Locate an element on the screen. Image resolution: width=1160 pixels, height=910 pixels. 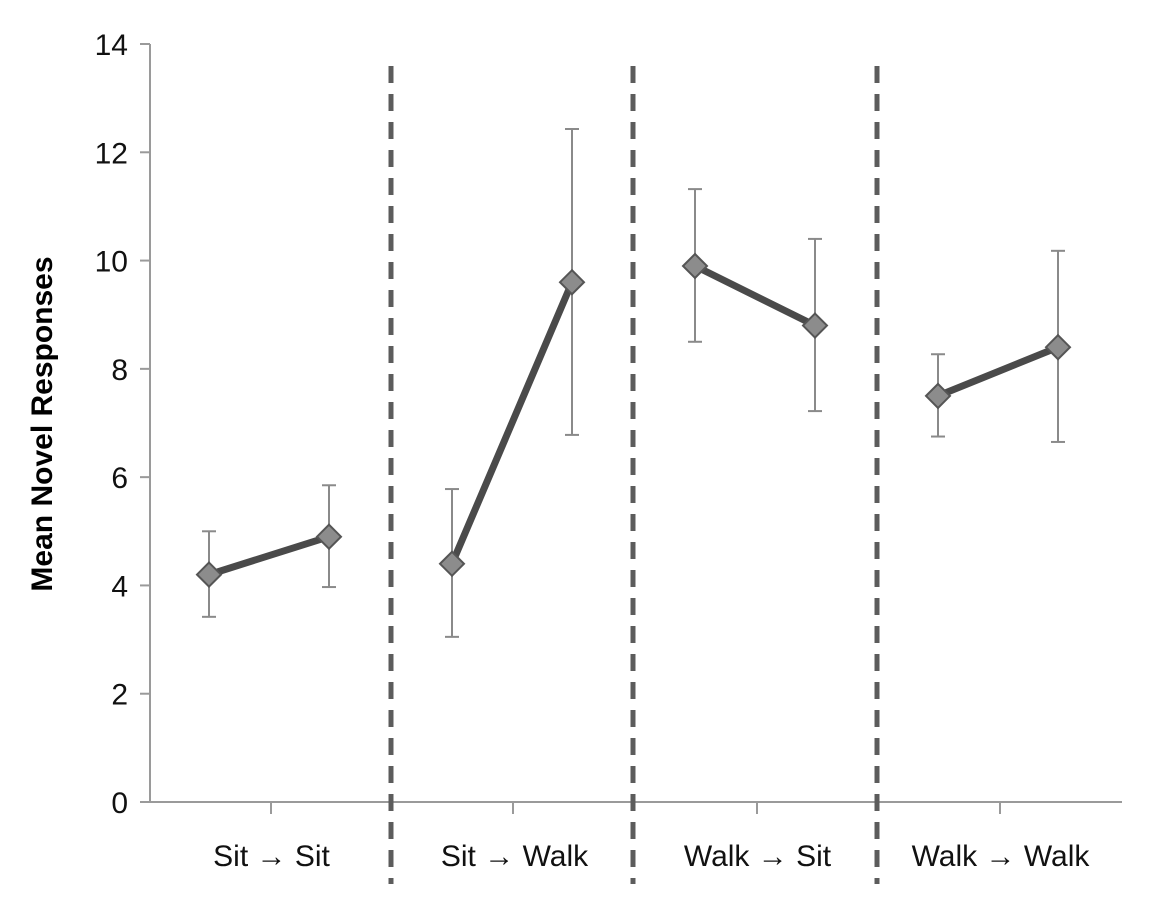
y-axis-label: Mean Novel Responses is located at coordinates (42, 423).